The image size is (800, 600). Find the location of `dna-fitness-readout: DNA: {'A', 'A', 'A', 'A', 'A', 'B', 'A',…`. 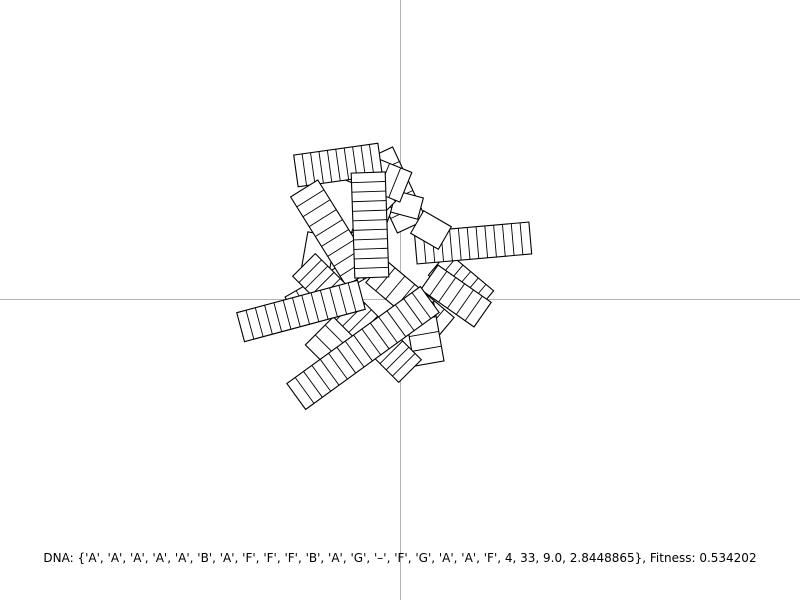

dna-fitness-readout: DNA: {'A', 'A', 'A', 'A', 'A', 'B', 'A',… is located at coordinates (400, 558).